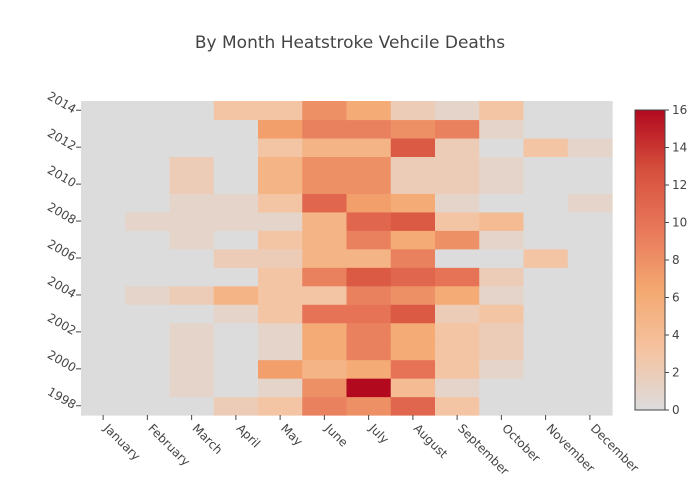 The image size is (700, 500). I want to click on colorbar-gradient, so click(650, 260).